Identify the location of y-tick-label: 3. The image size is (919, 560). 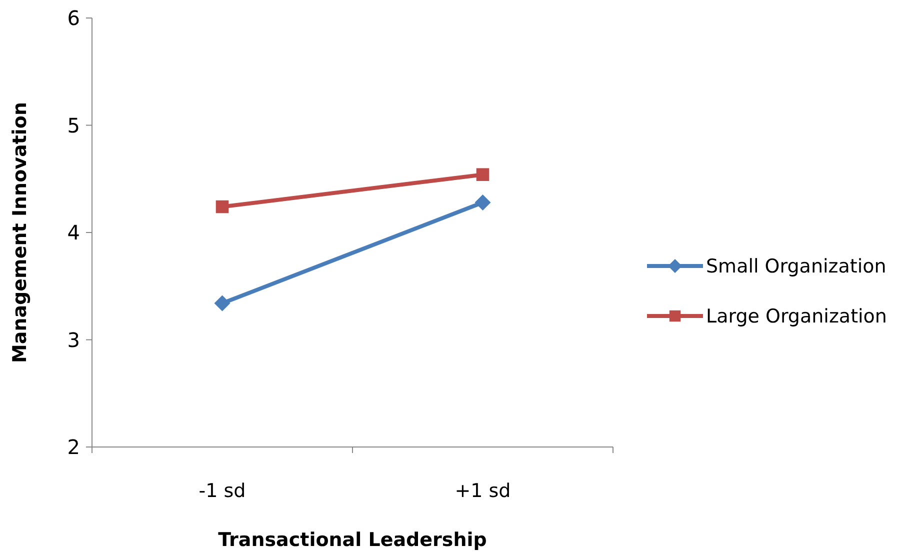
(73, 340).